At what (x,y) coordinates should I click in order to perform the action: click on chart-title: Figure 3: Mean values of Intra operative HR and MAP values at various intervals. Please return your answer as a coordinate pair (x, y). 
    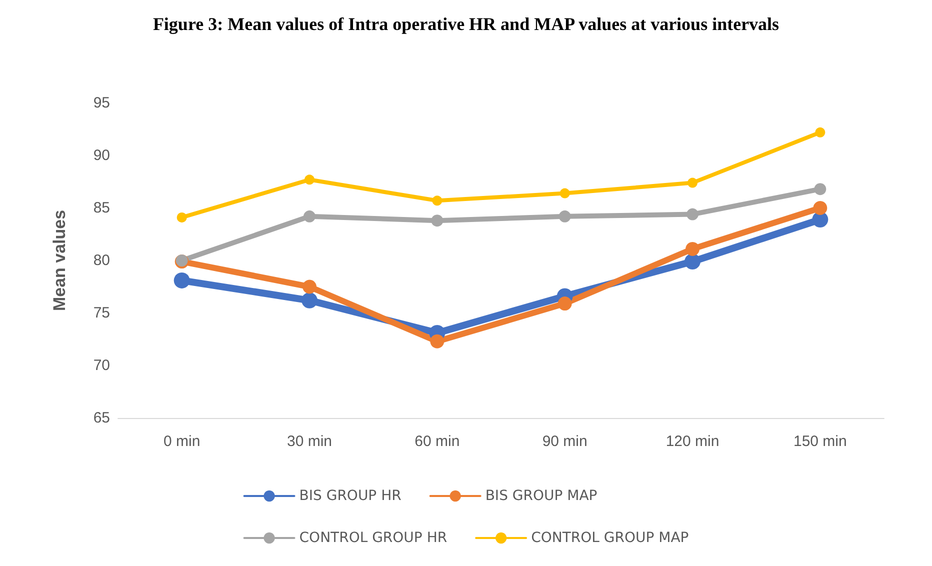
    Looking at the image, I should click on (466, 24).